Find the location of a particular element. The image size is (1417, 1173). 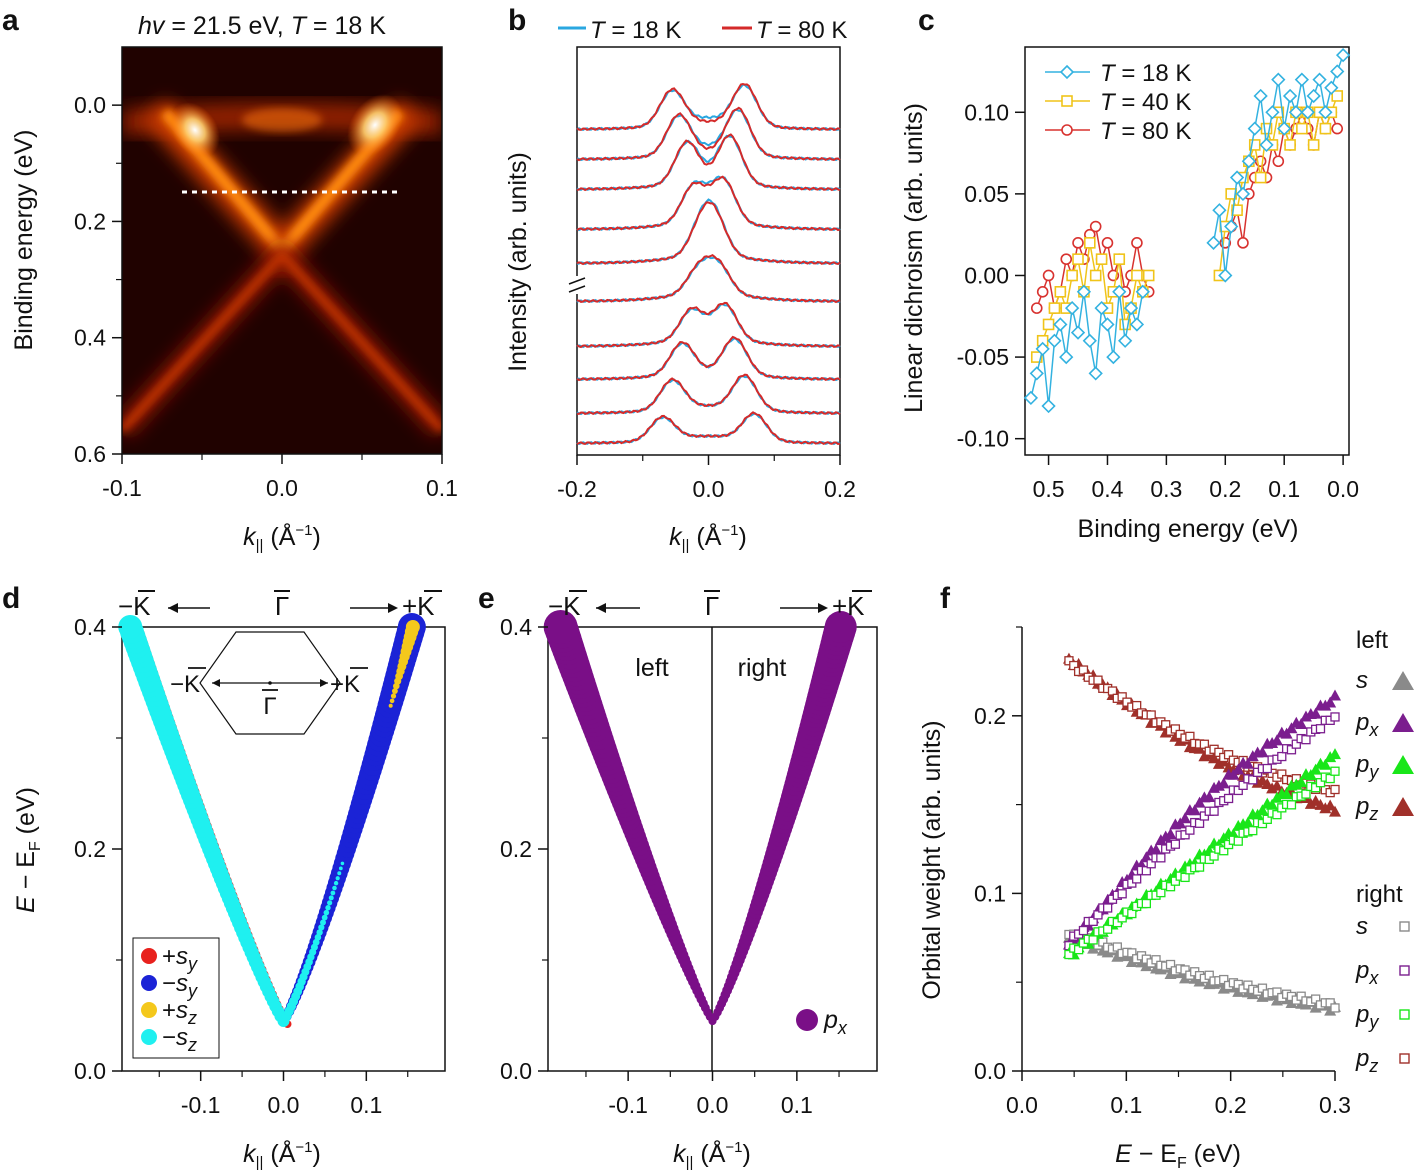

legend-label: +sy is located at coordinates (180, 958).